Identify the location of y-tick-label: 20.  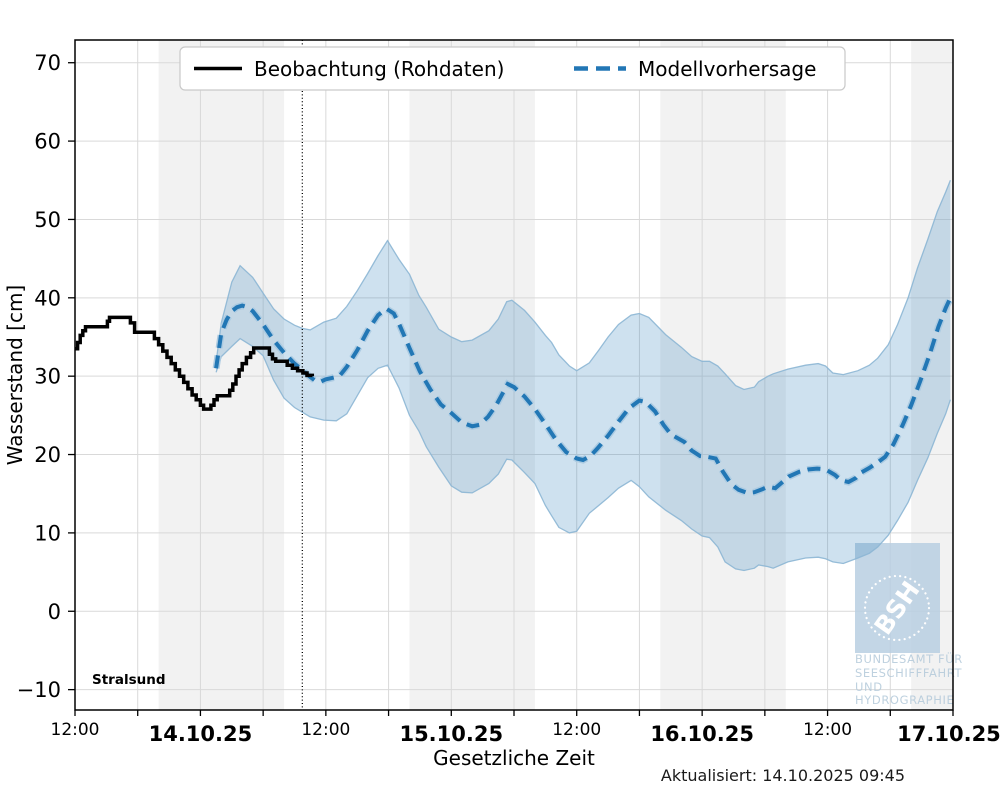
(47, 455).